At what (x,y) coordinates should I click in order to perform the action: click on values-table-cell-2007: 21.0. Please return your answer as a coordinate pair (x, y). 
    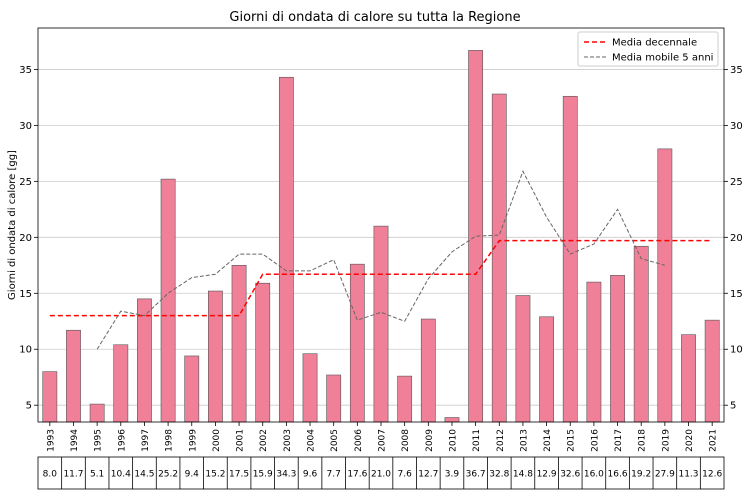
    Looking at the image, I should click on (381, 475).